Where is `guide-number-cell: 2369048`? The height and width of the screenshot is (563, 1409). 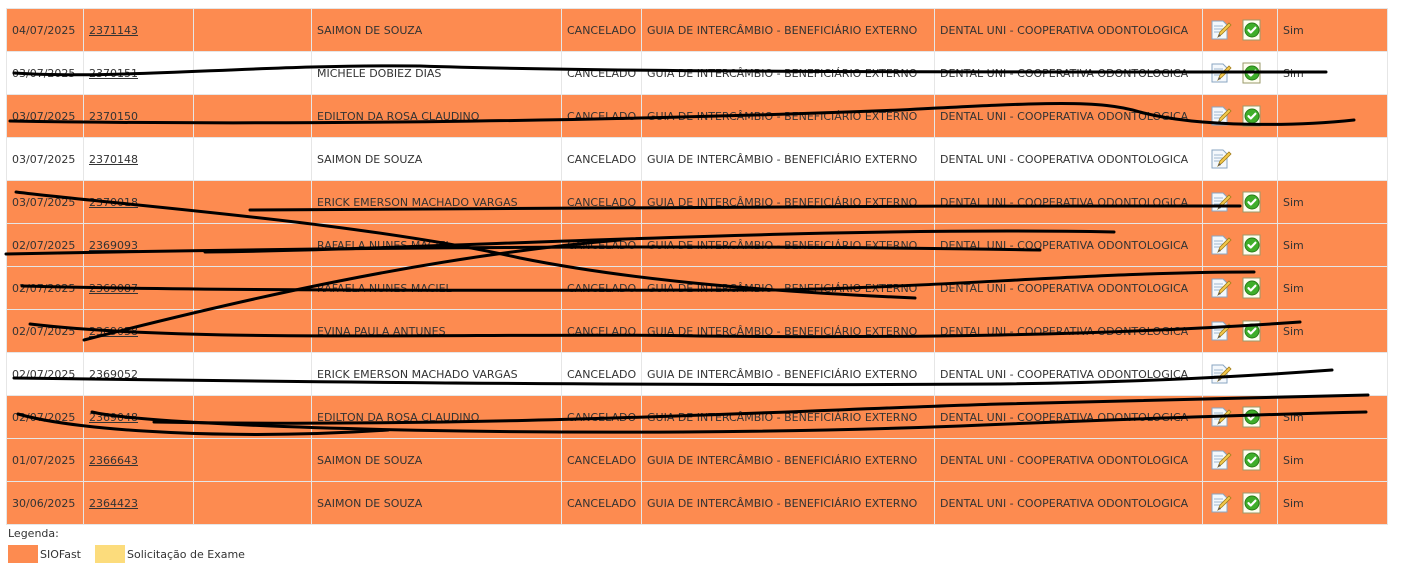 guide-number-cell: 2369048 is located at coordinates (138, 417).